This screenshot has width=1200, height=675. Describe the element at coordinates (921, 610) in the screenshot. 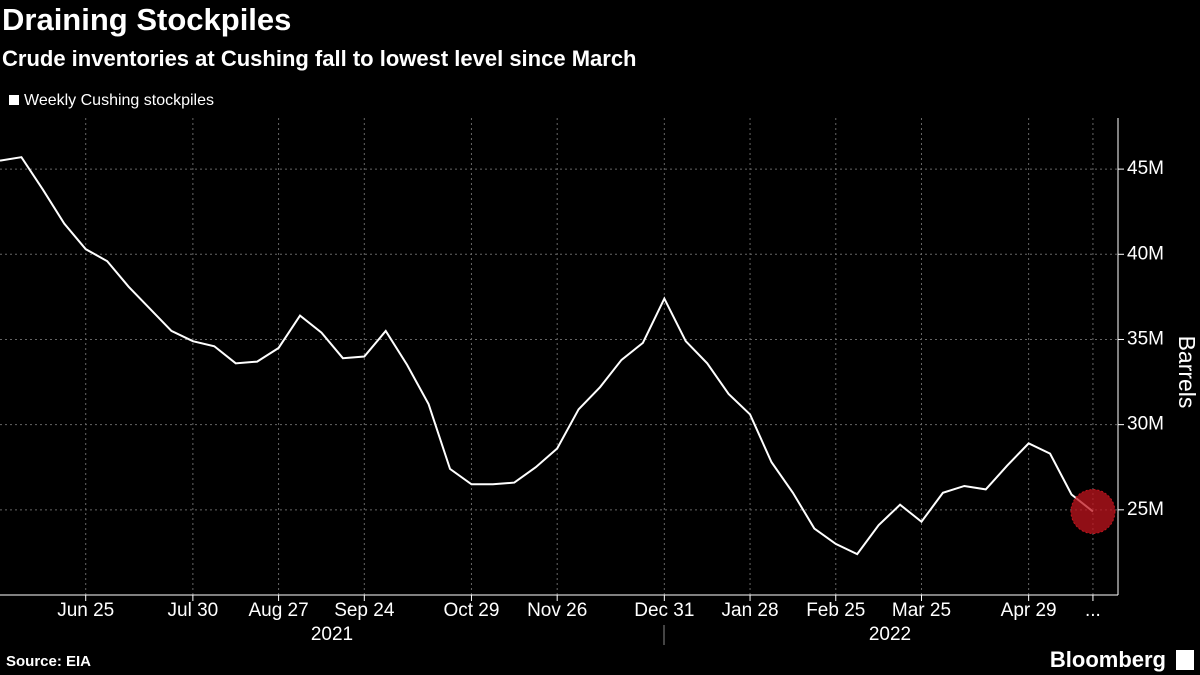

I see `x-tick-label: Mar 25` at that location.